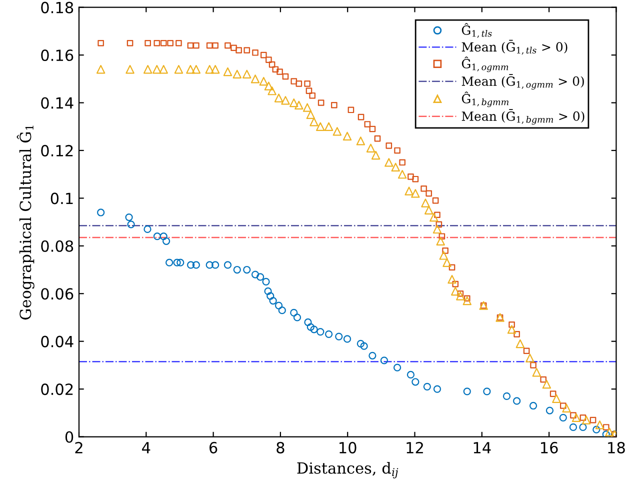  What do you see at coordinates (347, 470) in the screenshot?
I see `x-axis-title: Distances, d$_{ij}$` at bounding box center [347, 470].